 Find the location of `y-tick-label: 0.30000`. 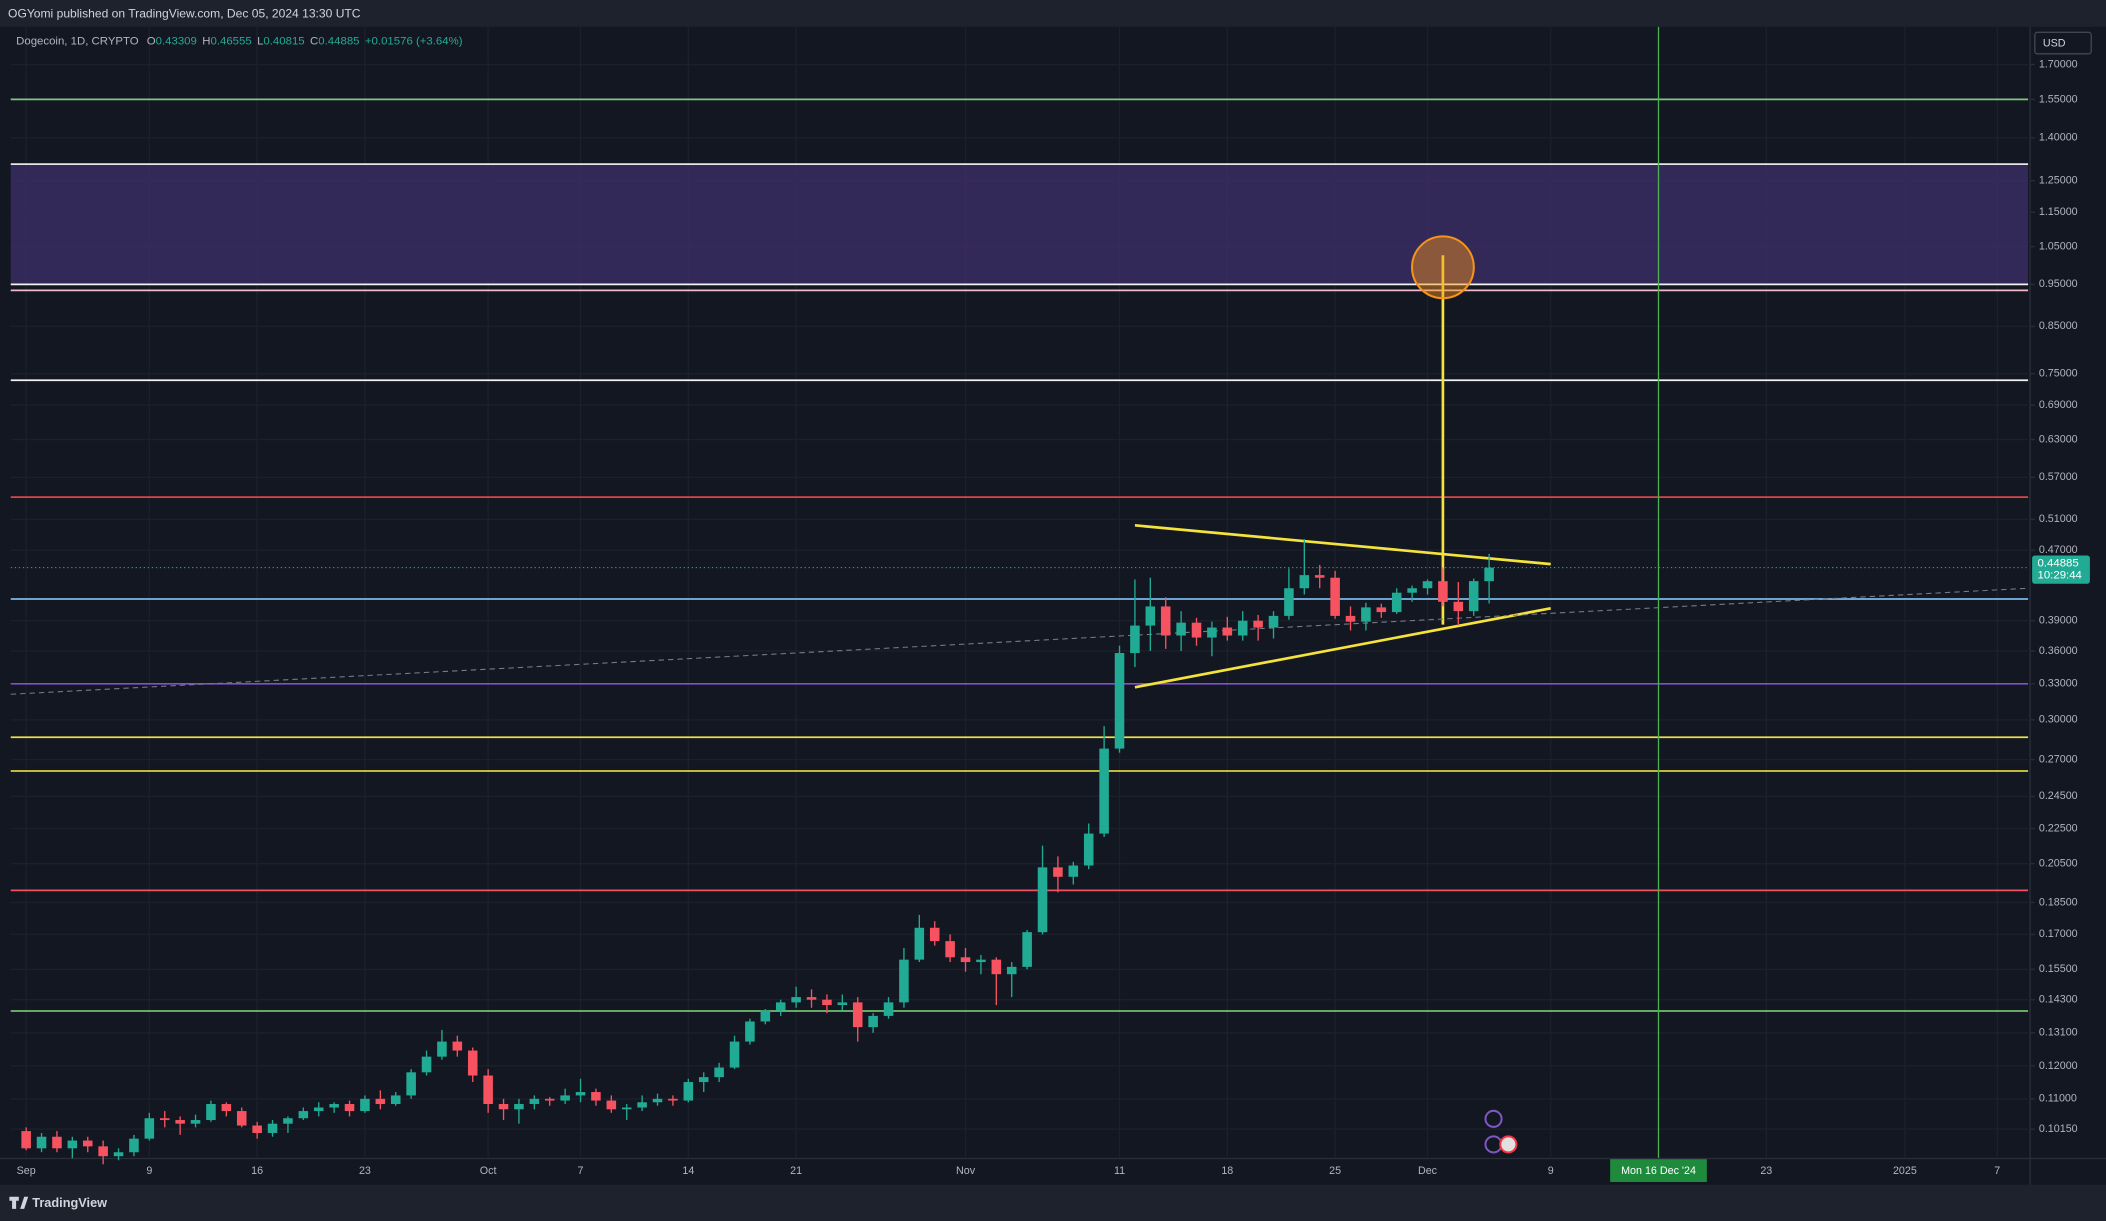

y-tick-label: 0.30000 is located at coordinates (2058, 720).